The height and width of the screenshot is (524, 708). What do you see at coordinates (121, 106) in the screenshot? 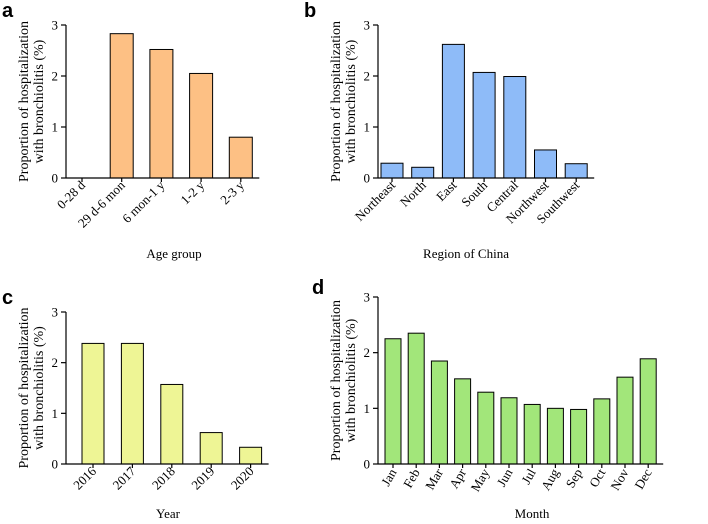
I see `bar-29-d-6-mon` at bounding box center [121, 106].